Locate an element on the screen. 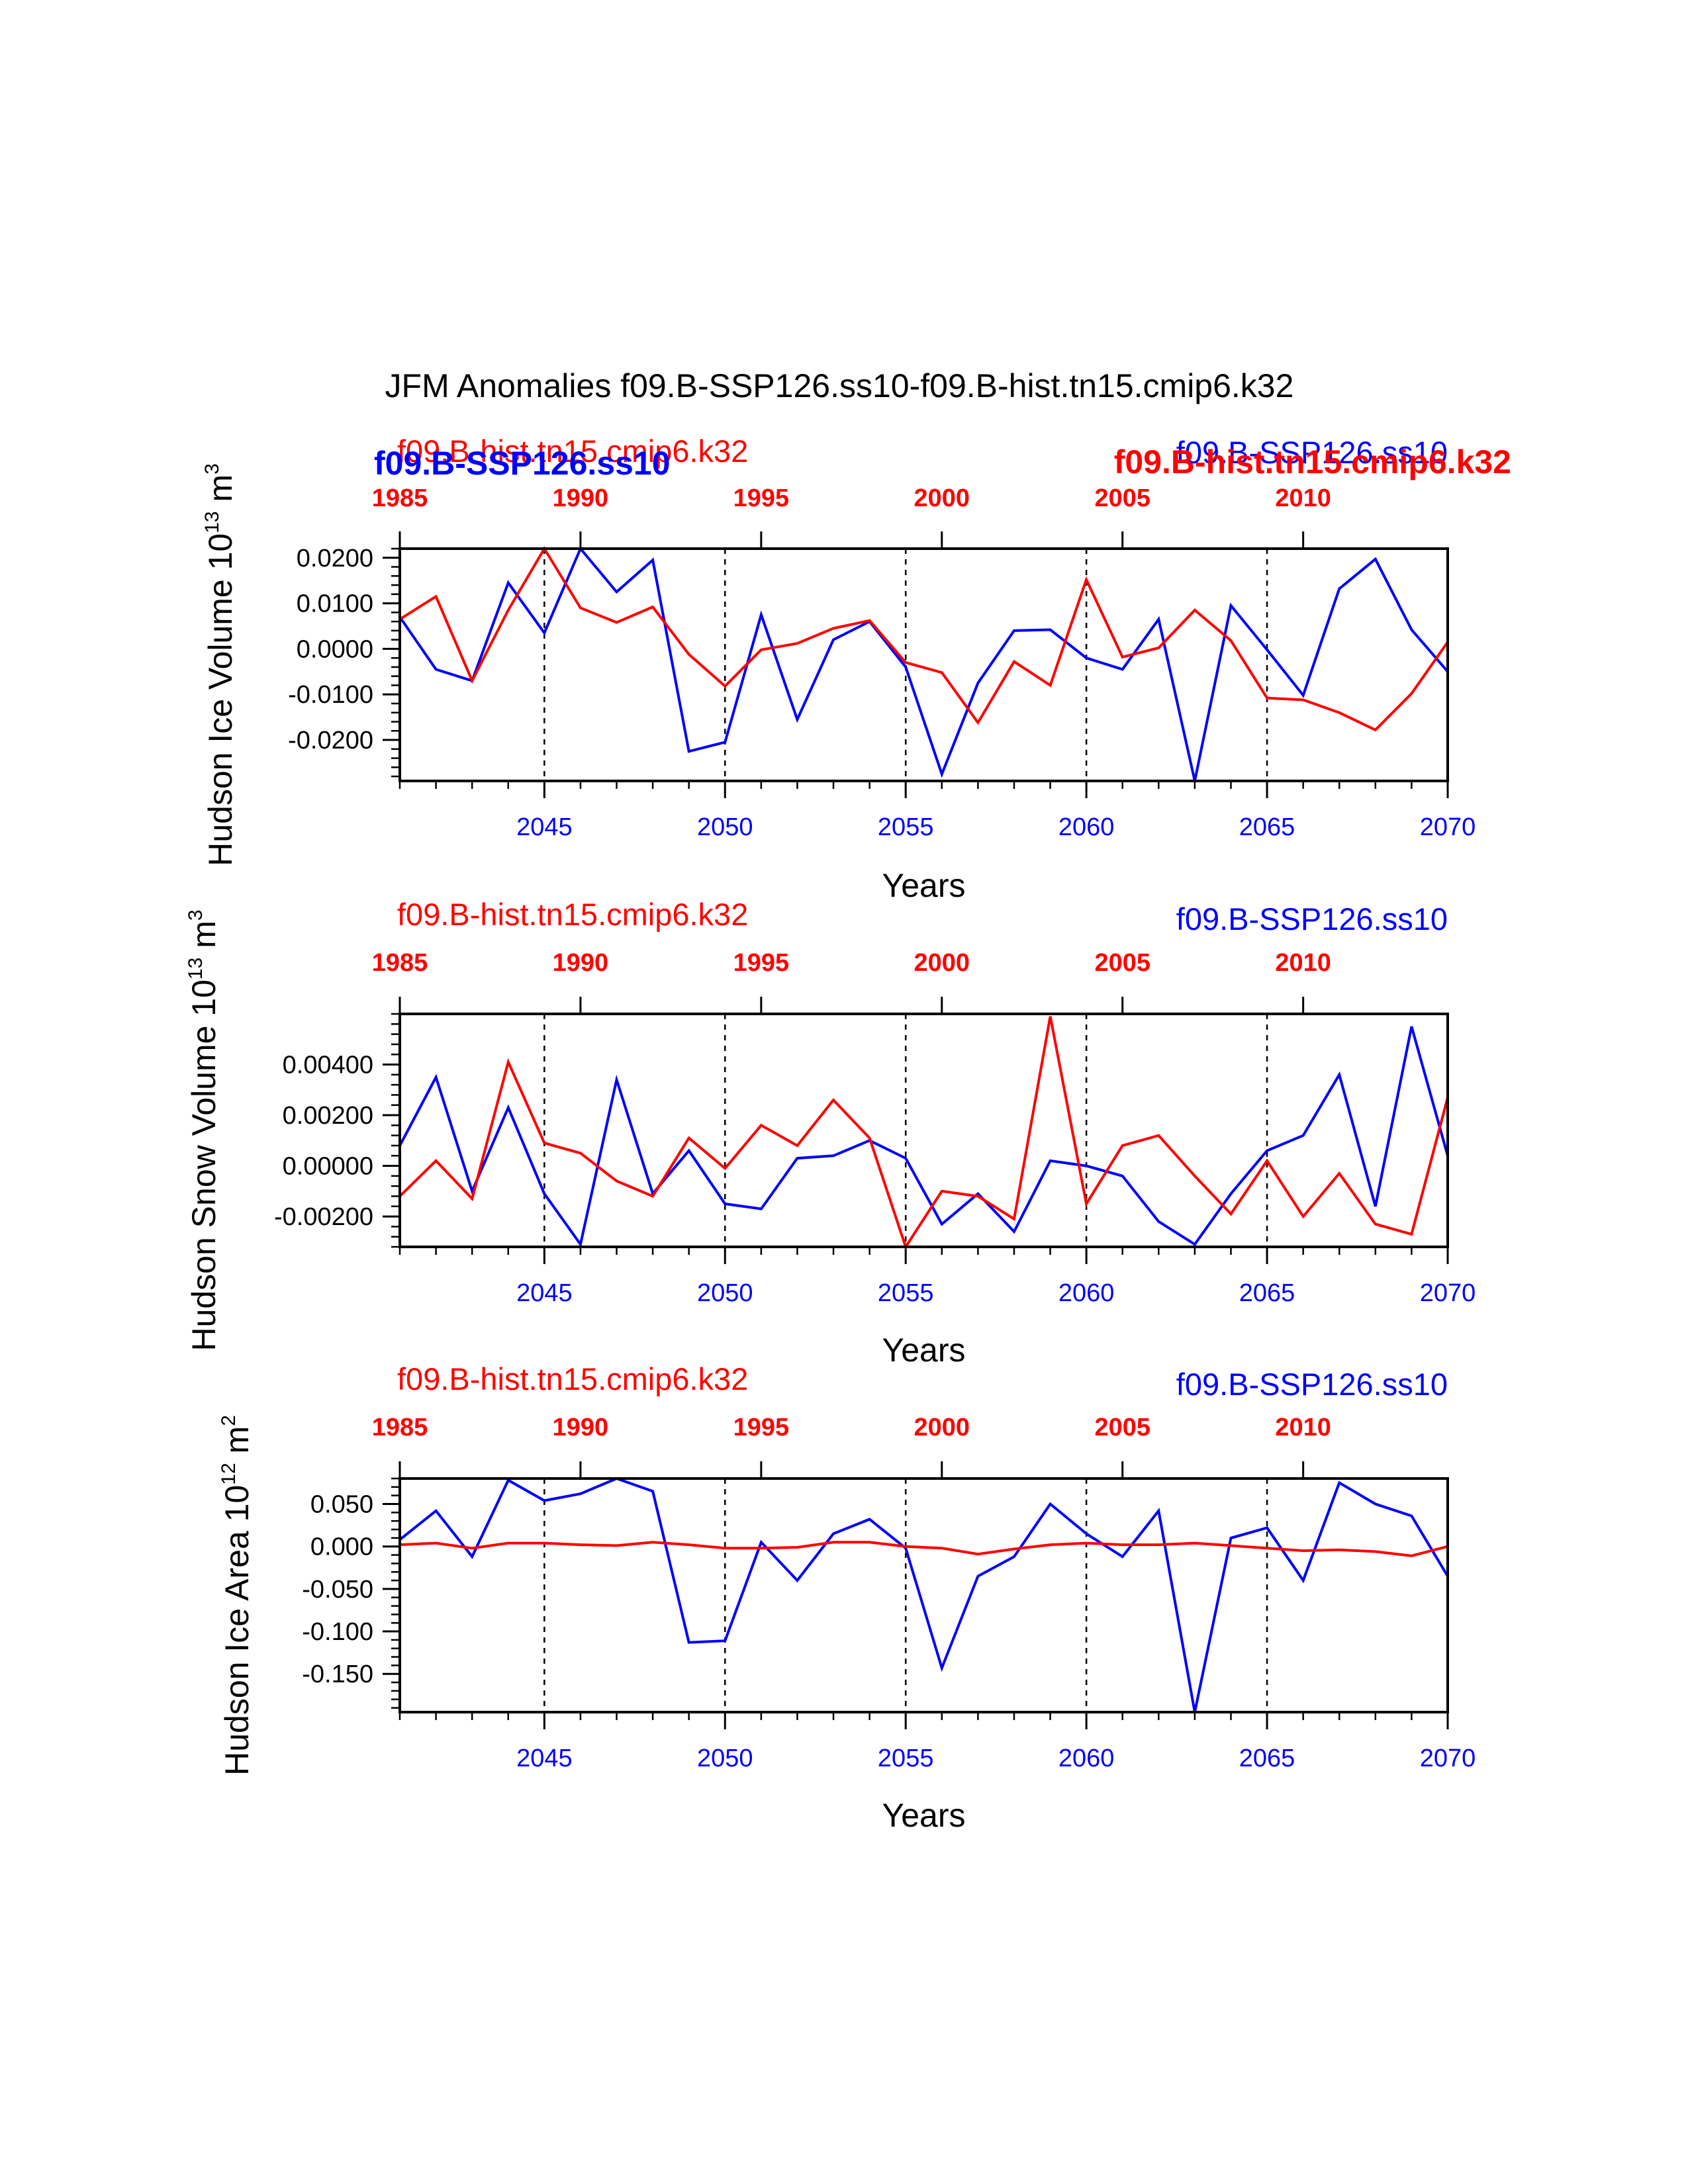  y-tick-label: -0.00200 is located at coordinates (323, 1217).